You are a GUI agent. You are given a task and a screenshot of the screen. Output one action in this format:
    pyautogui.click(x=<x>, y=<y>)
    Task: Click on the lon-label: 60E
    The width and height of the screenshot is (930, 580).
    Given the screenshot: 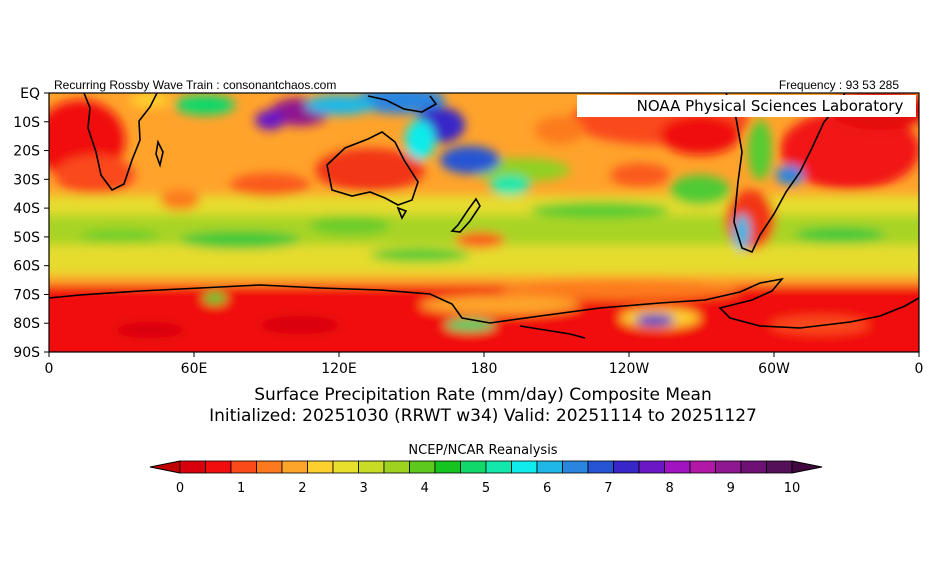 What is the action you would take?
    pyautogui.click(x=194, y=369)
    